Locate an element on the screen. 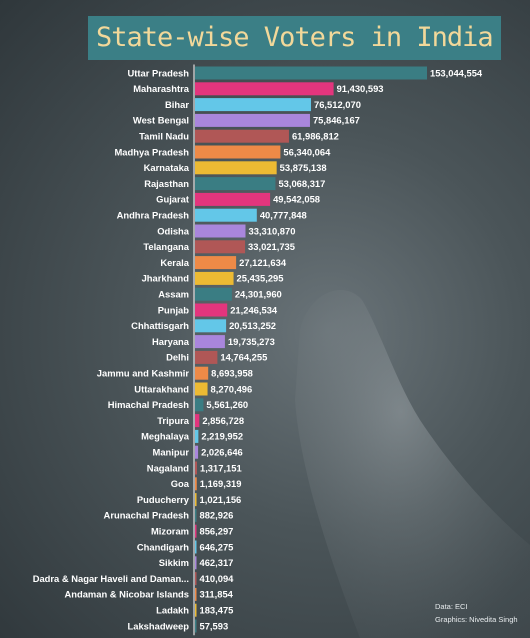 The width and height of the screenshot is (530, 638). data-label: 40,777,848 is located at coordinates (283, 215).